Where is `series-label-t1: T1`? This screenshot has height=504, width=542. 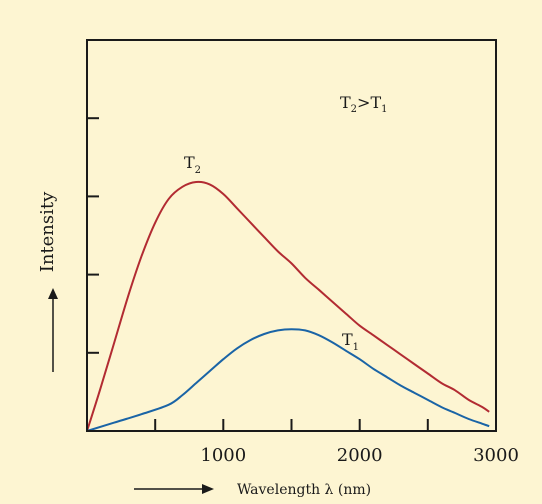 series-label-t1: T1 is located at coordinates (350, 341).